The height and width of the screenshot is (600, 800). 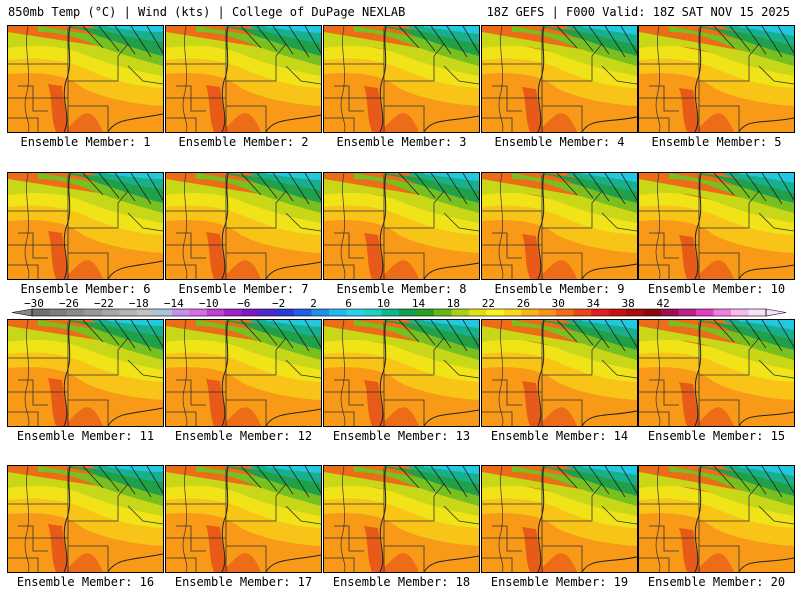 What do you see at coordinates (776, 312) in the screenshot?
I see `colorbar-max-arrow` at bounding box center [776, 312].